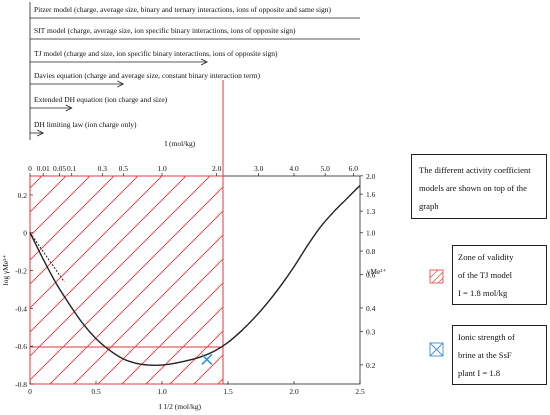 The image size is (550, 415). What do you see at coordinates (360, 391) in the screenshot?
I see `x-tick-label: 2.5` at bounding box center [360, 391].